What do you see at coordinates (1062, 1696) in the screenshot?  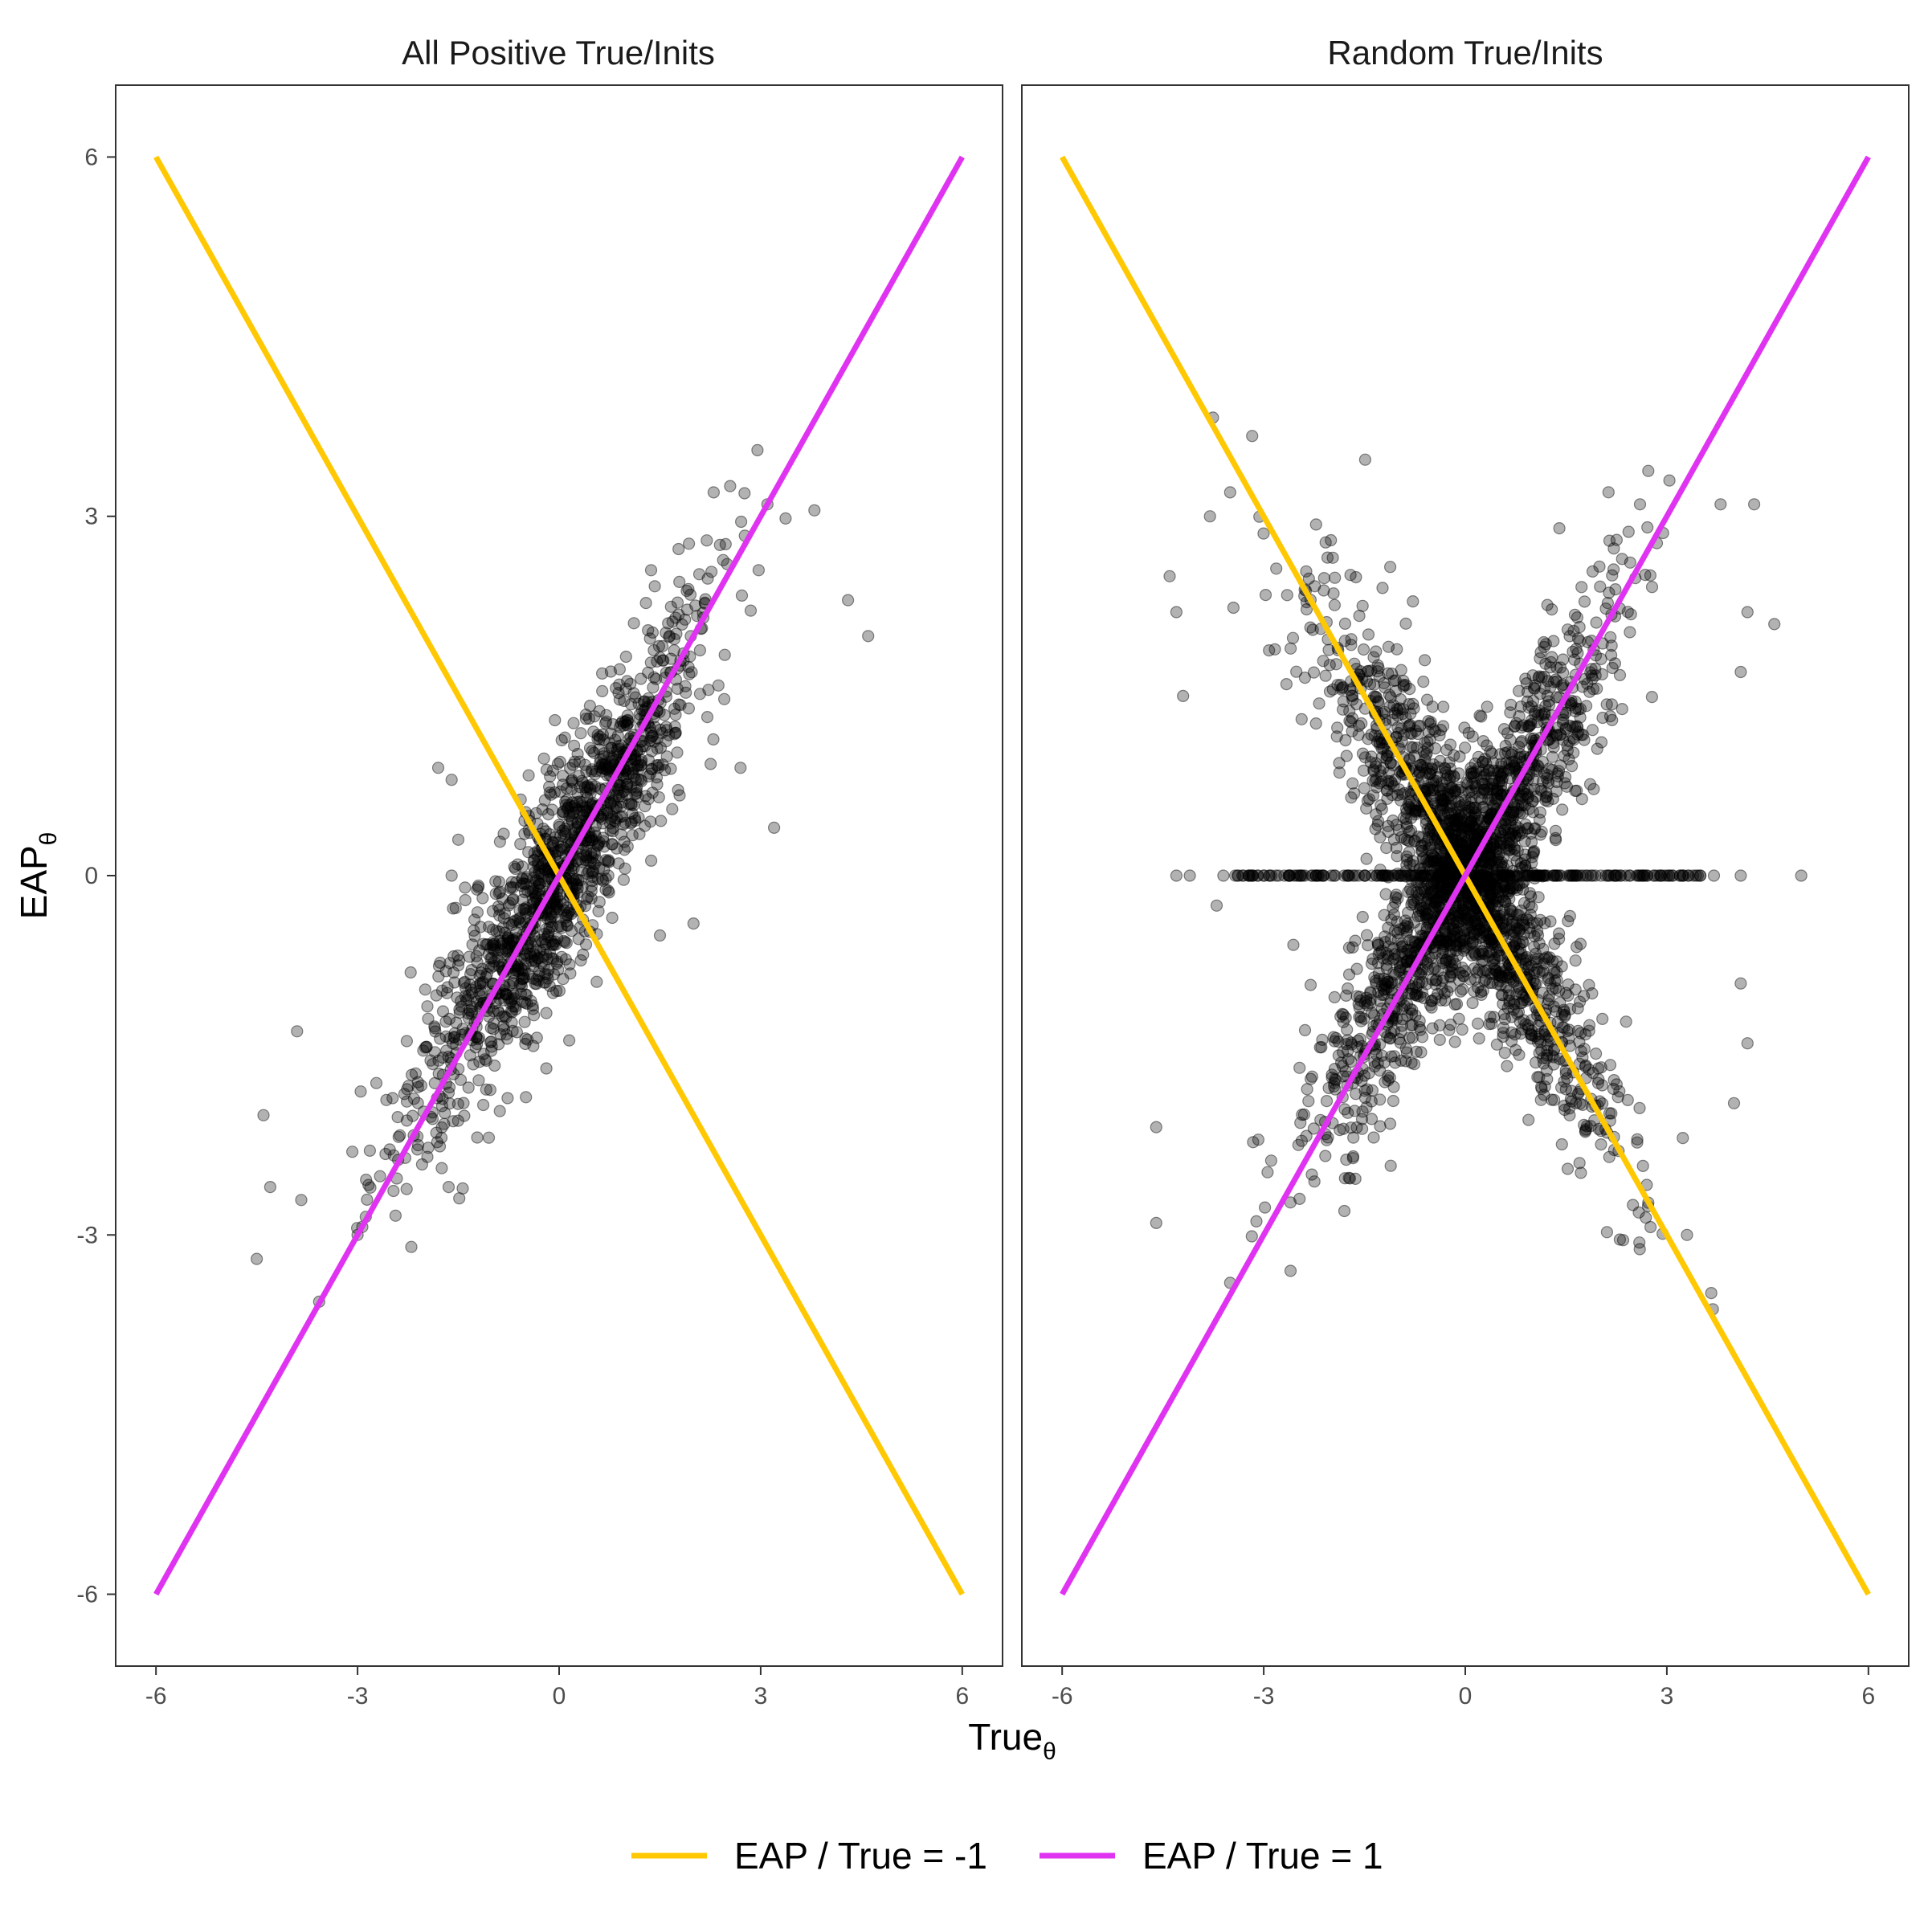 I see `x-tick-label: -6` at bounding box center [1062, 1696].